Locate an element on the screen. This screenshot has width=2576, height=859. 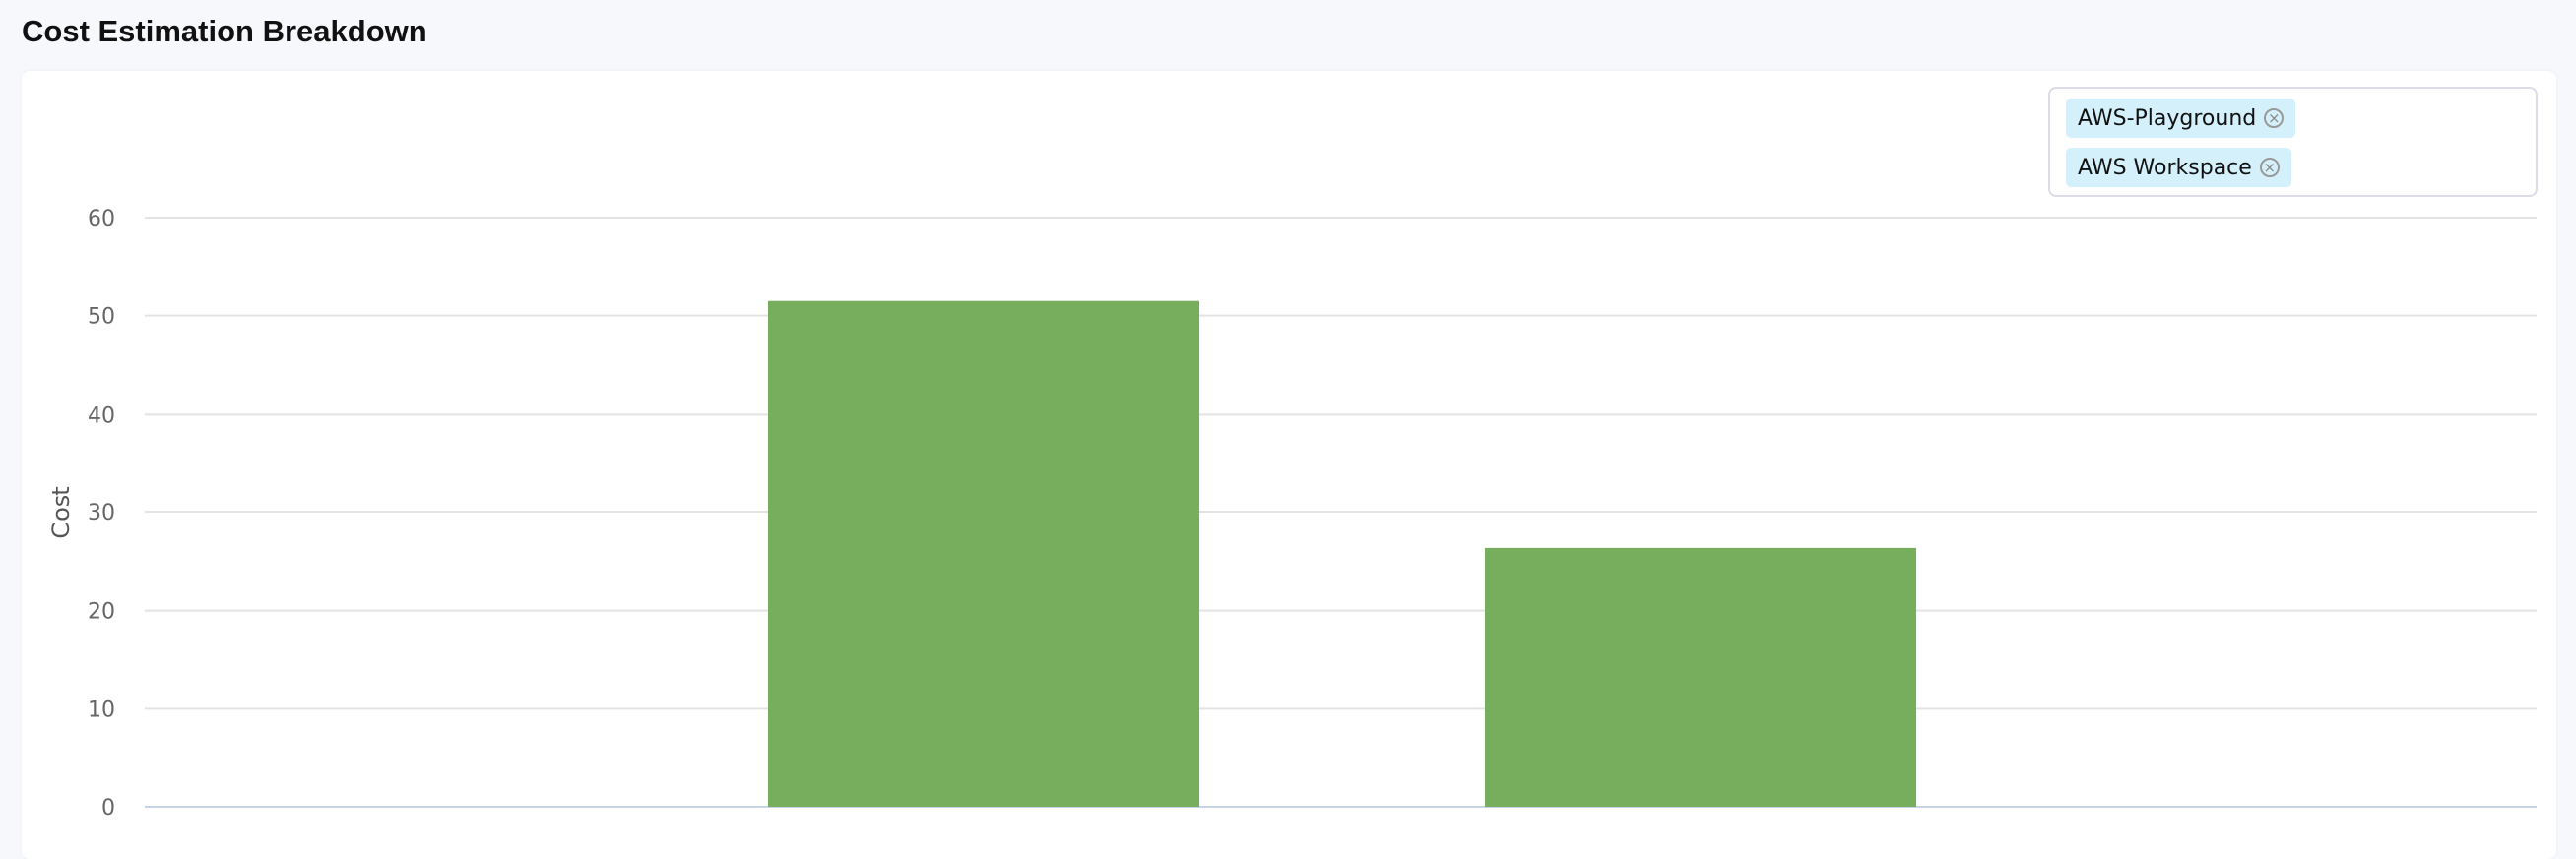
y-tick-label: 30 is located at coordinates (101, 514).